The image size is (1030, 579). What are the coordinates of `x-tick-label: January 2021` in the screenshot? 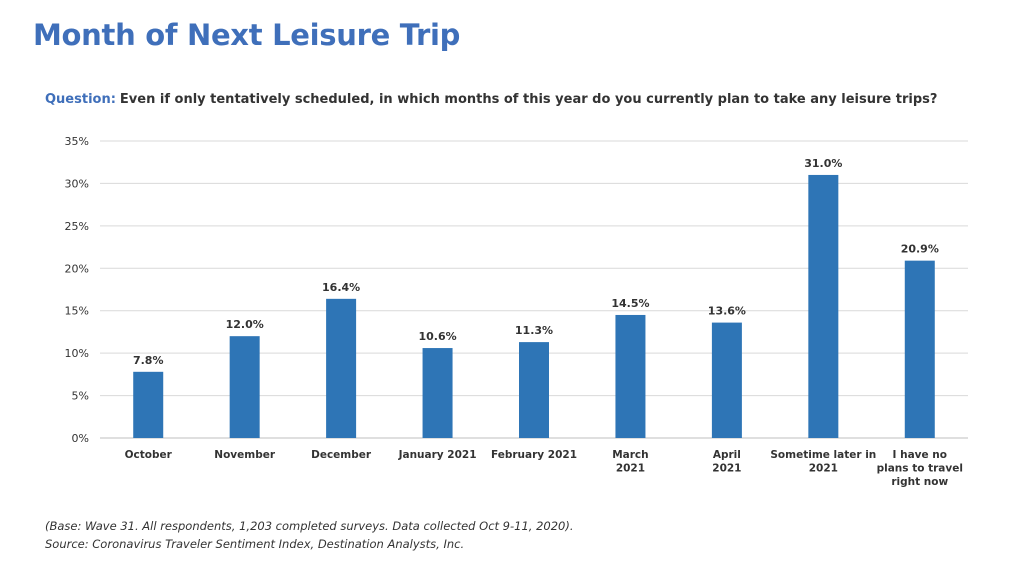 It's located at (437, 455).